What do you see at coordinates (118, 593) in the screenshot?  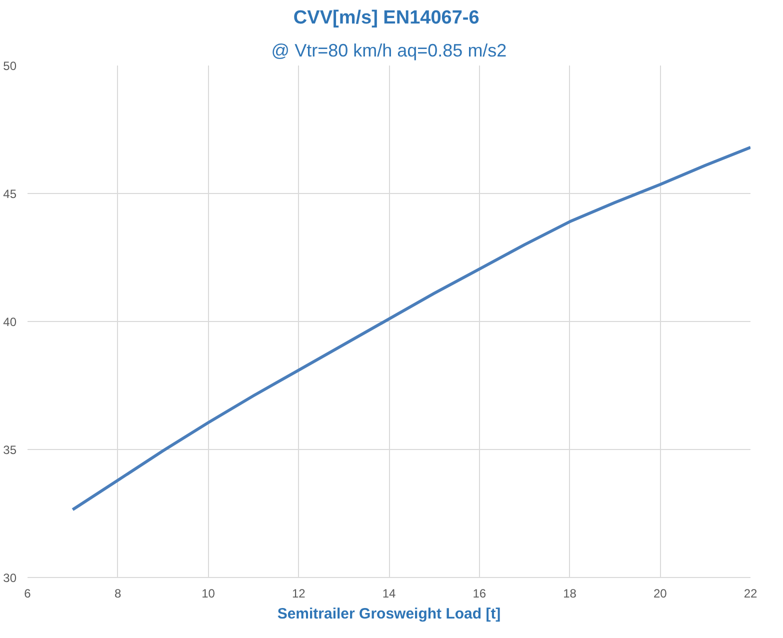 I see `x-tick-label: 8` at bounding box center [118, 593].